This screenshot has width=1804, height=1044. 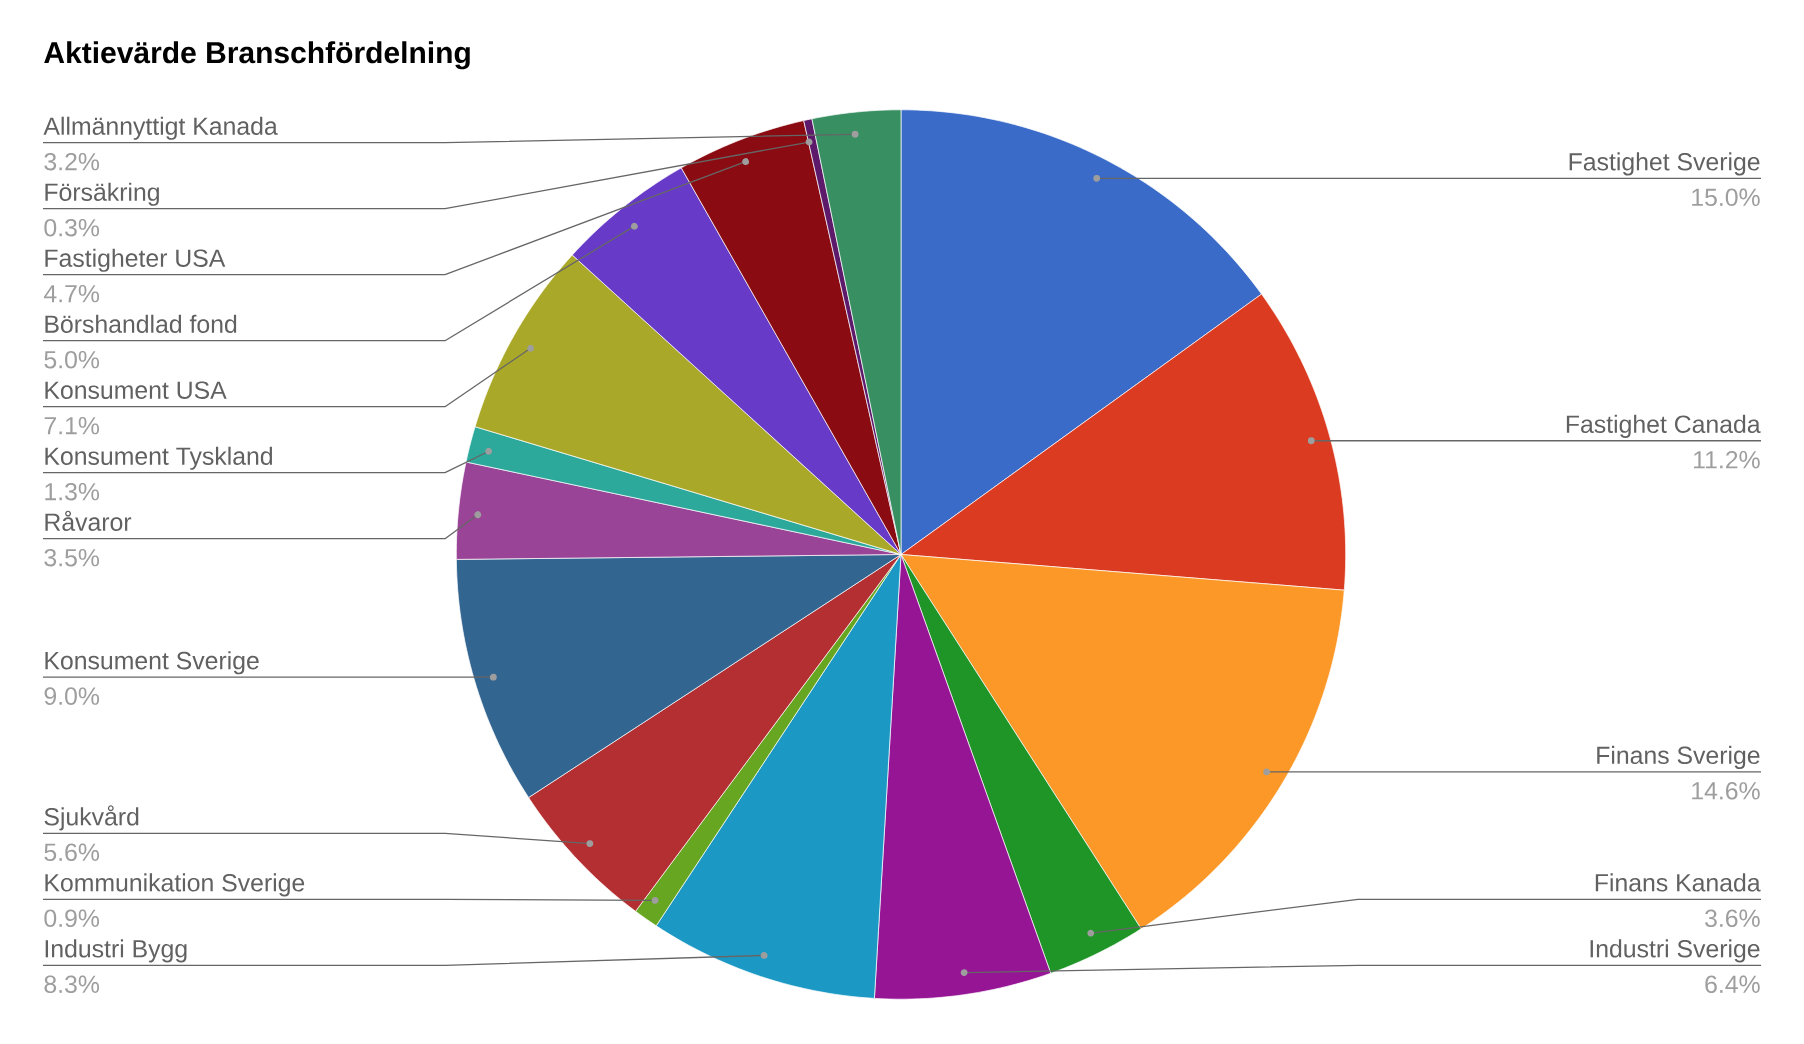 I want to click on data-label: 11.2%, so click(x=1727, y=459).